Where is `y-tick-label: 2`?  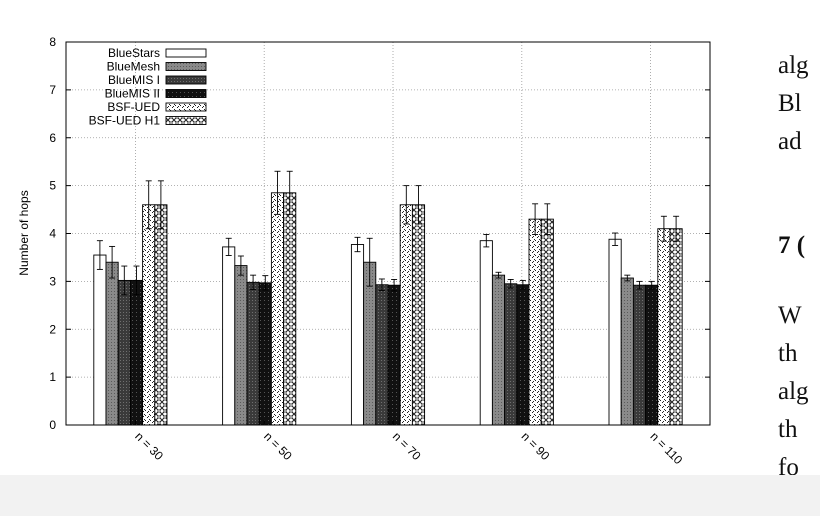
y-tick-label: 2 is located at coordinates (52, 329).